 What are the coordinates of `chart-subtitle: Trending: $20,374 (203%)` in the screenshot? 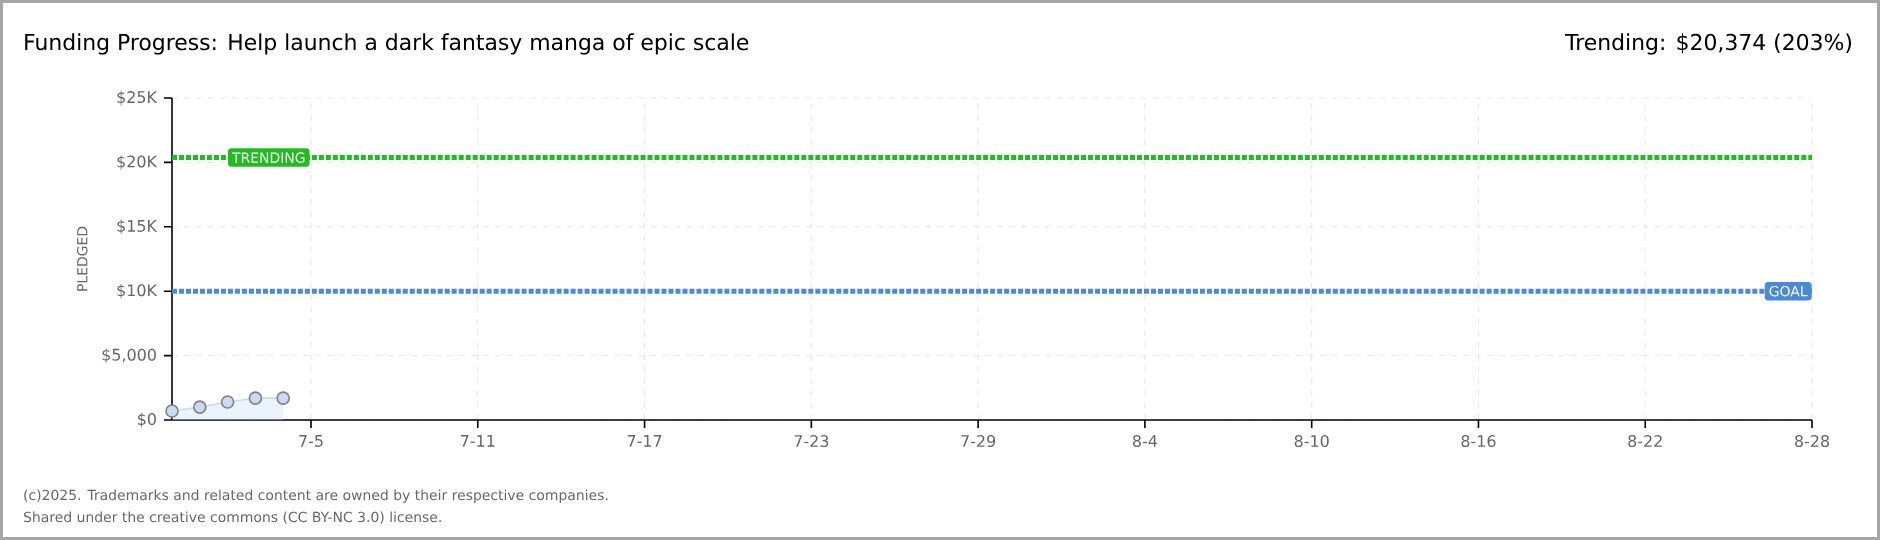 It's located at (1708, 44).